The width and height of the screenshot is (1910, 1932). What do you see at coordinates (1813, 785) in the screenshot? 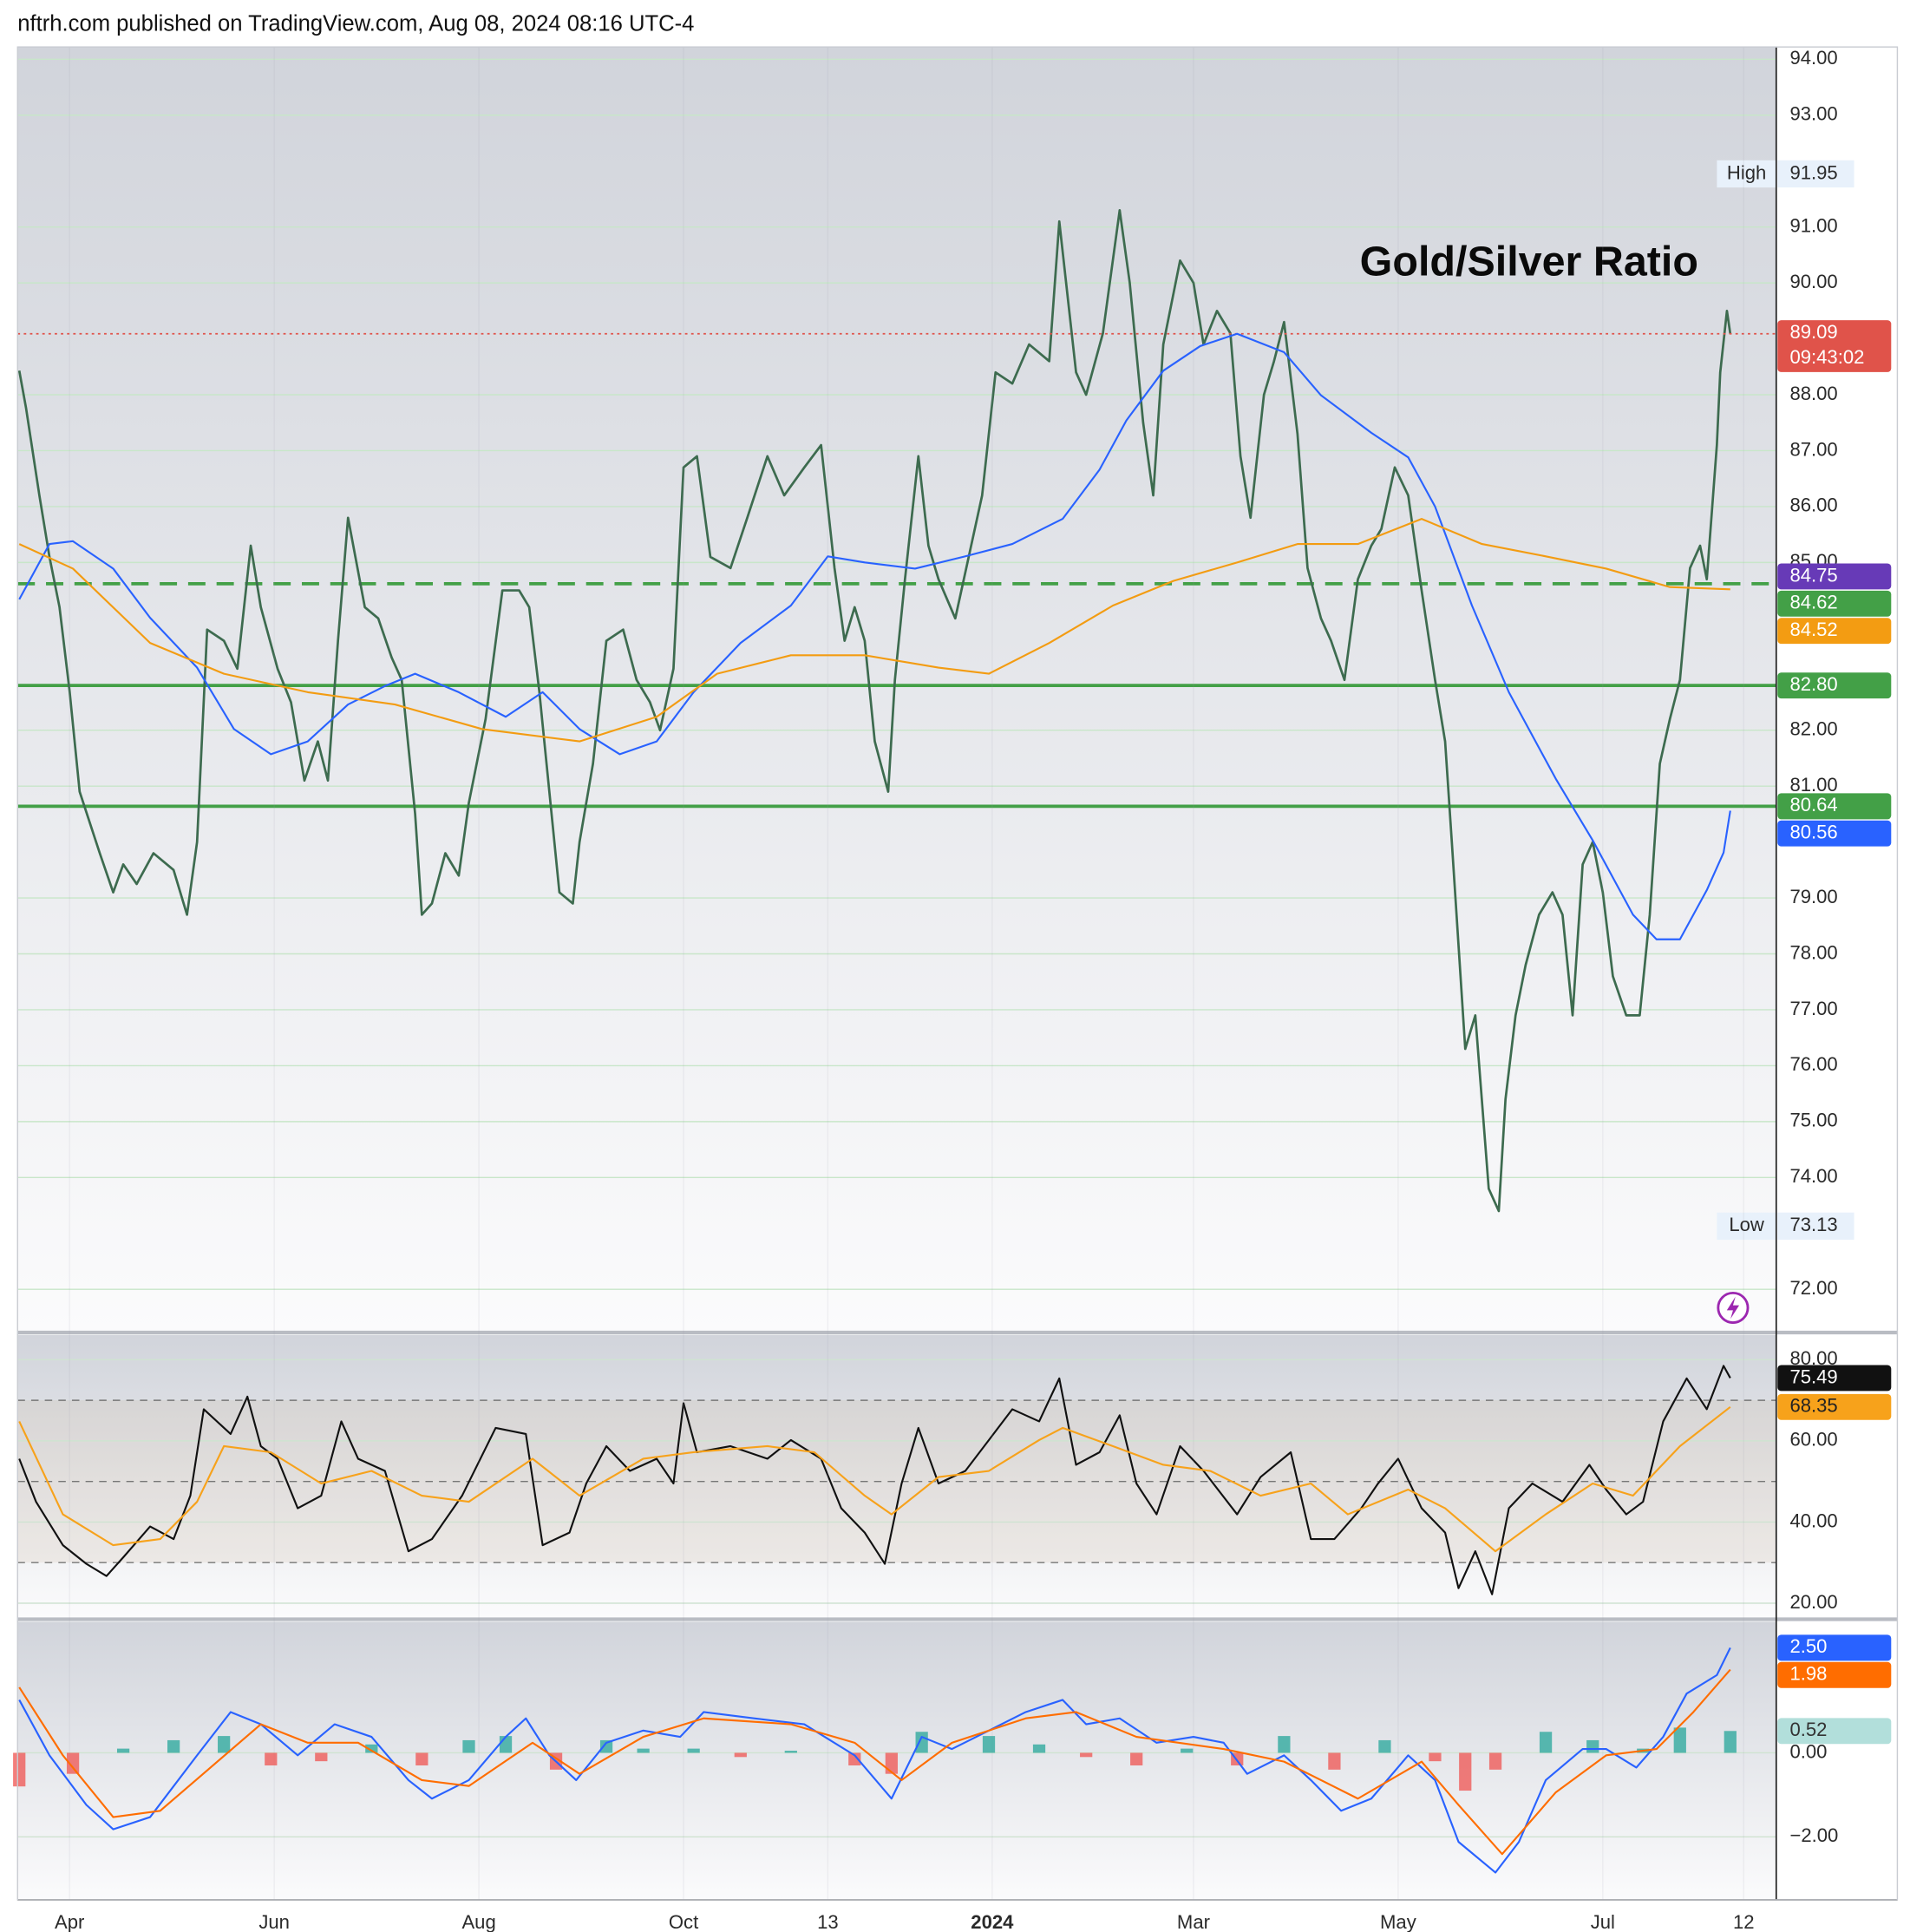
I see `y-tick-label: 81.00` at bounding box center [1813, 785].